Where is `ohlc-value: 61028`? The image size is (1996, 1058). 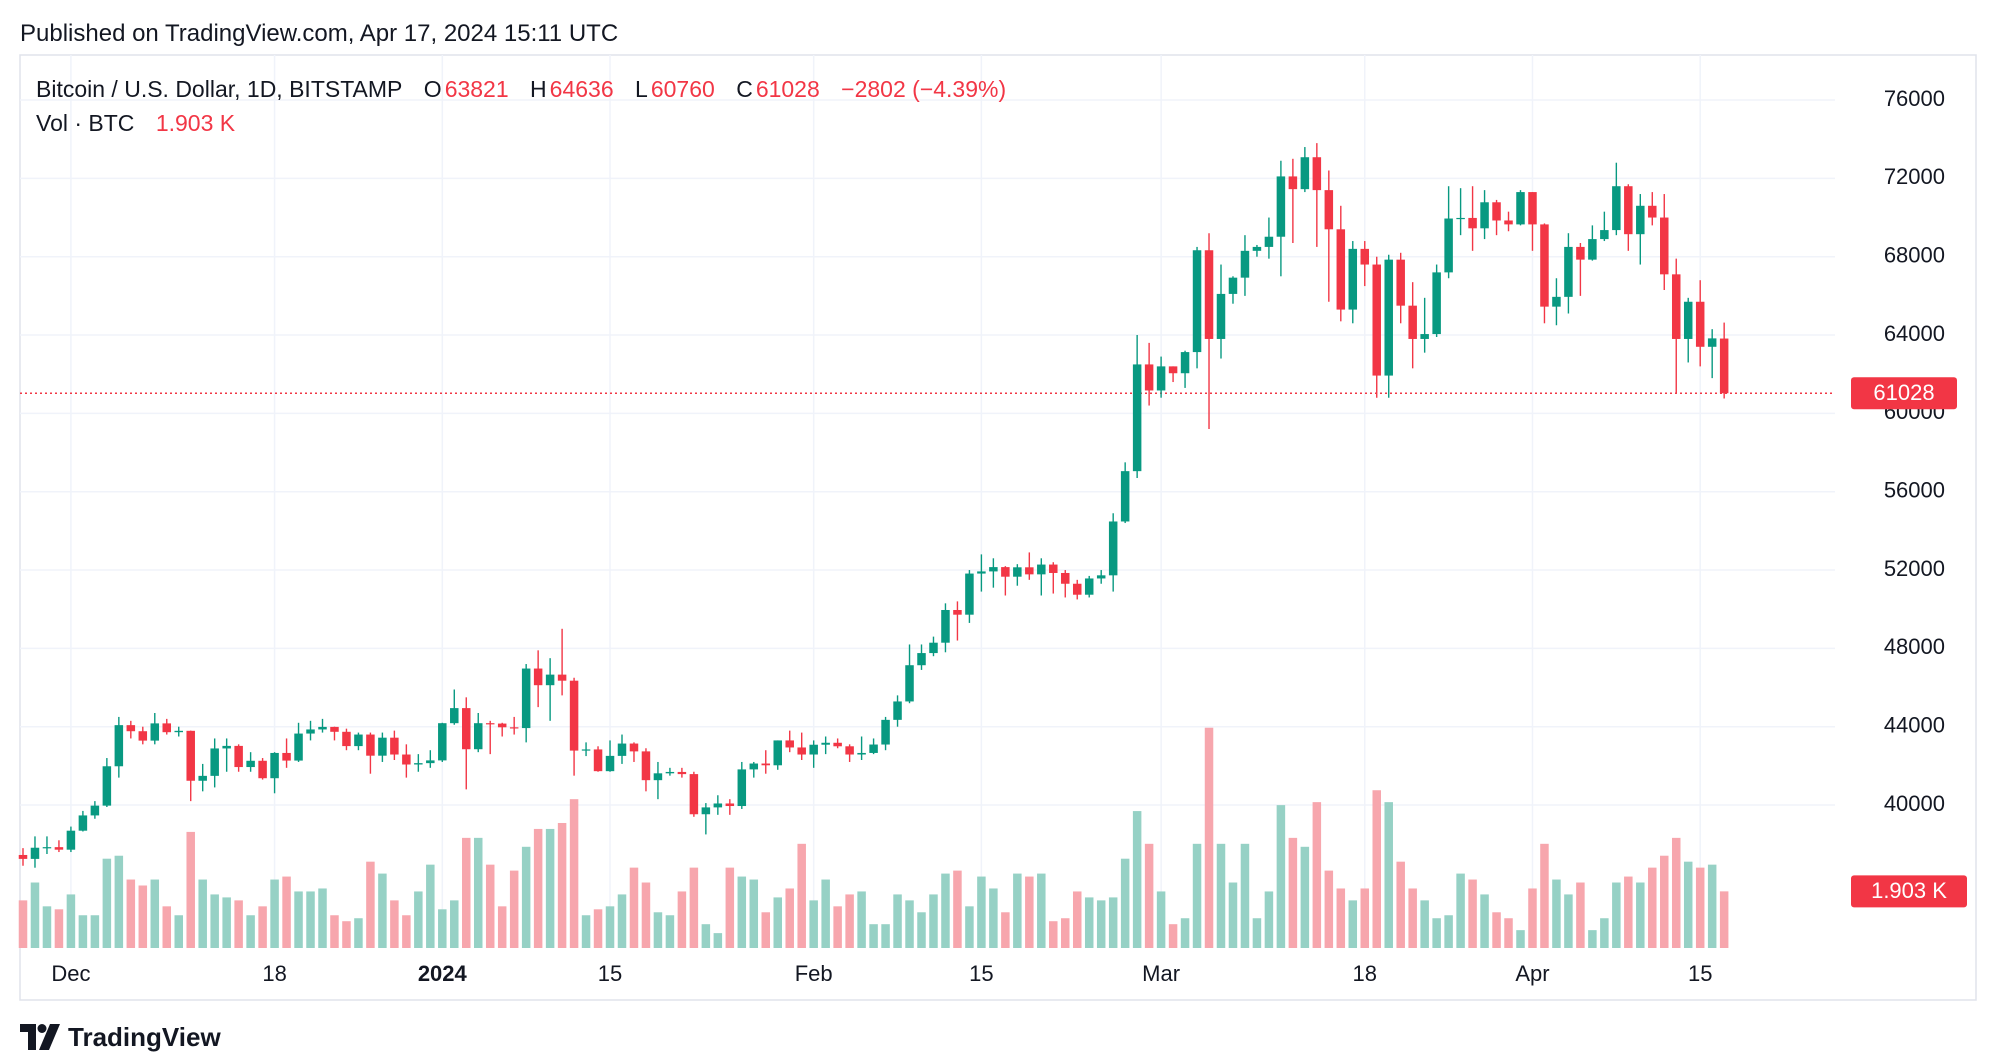 ohlc-value: 61028 is located at coordinates (787, 89).